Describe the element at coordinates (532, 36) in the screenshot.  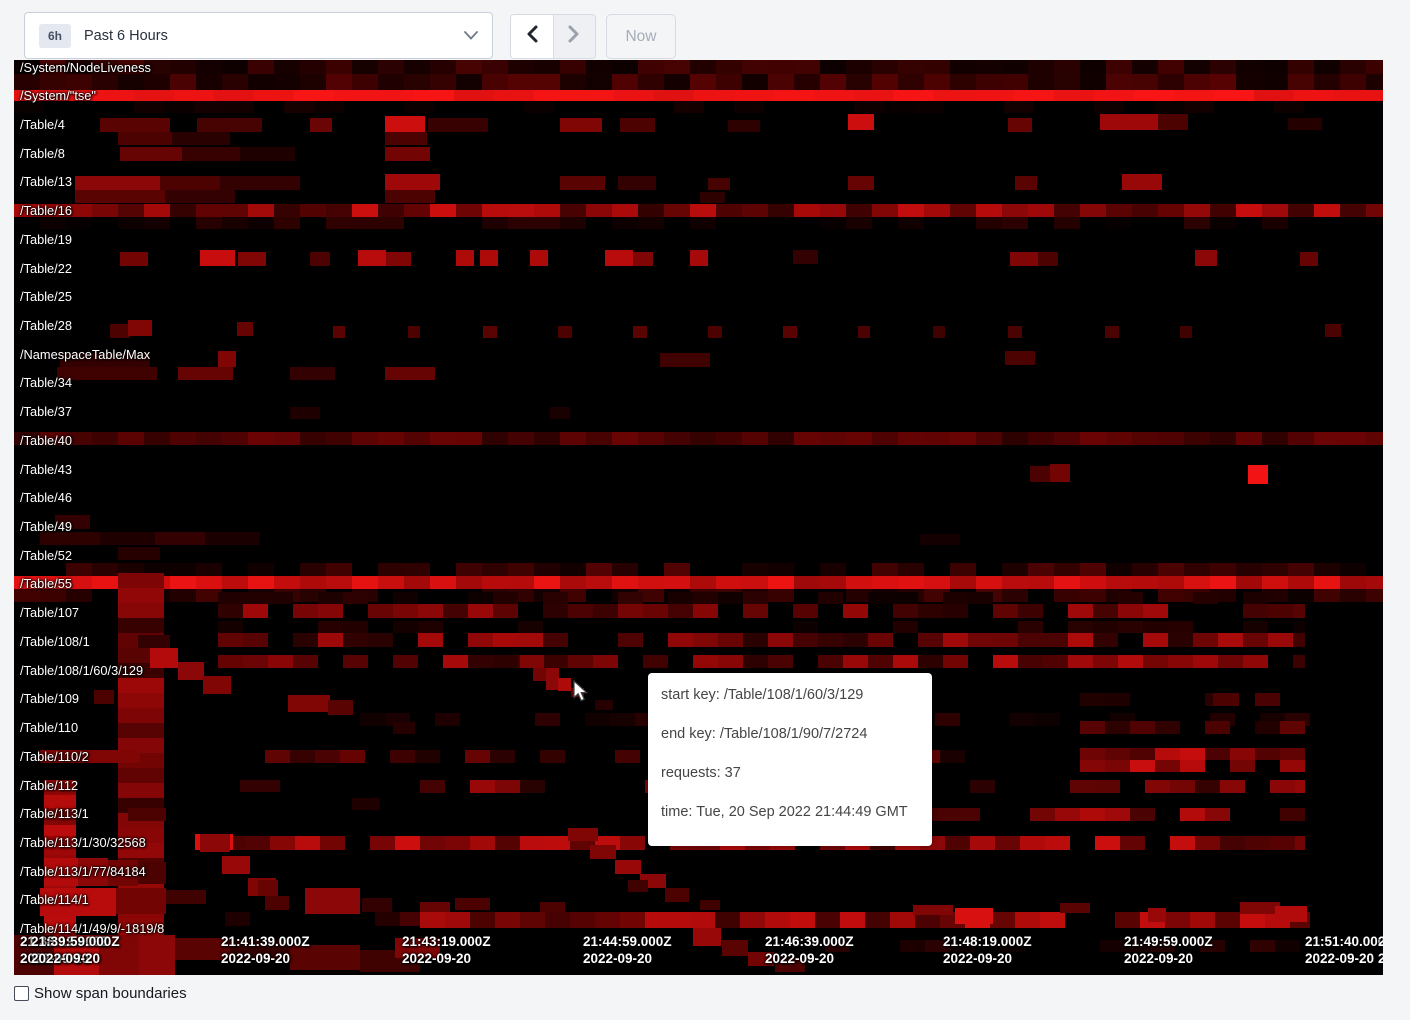
I see `prev-button` at that location.